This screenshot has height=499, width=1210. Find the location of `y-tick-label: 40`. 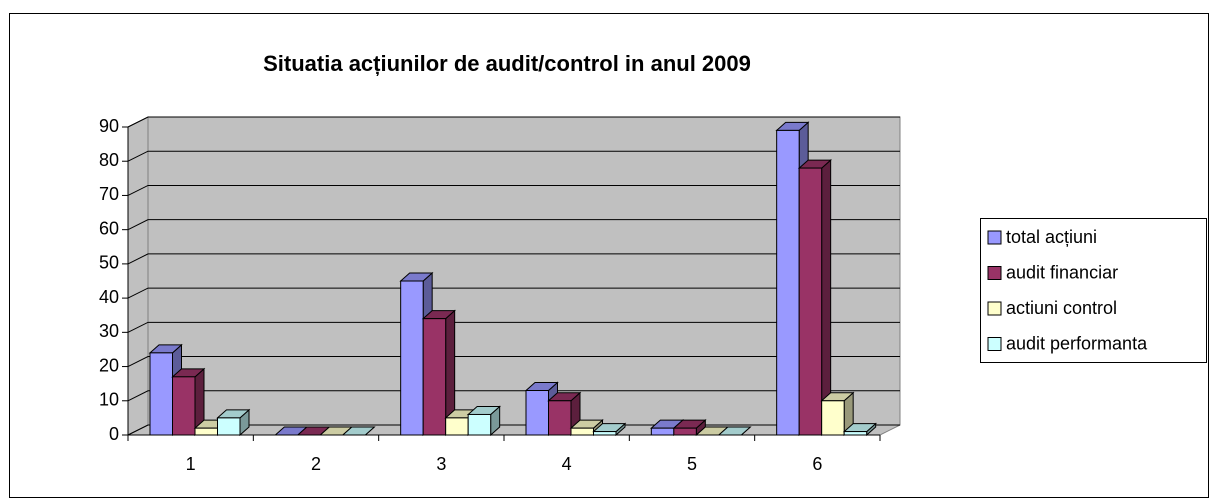

y-tick-label: 40 is located at coordinates (109, 297).